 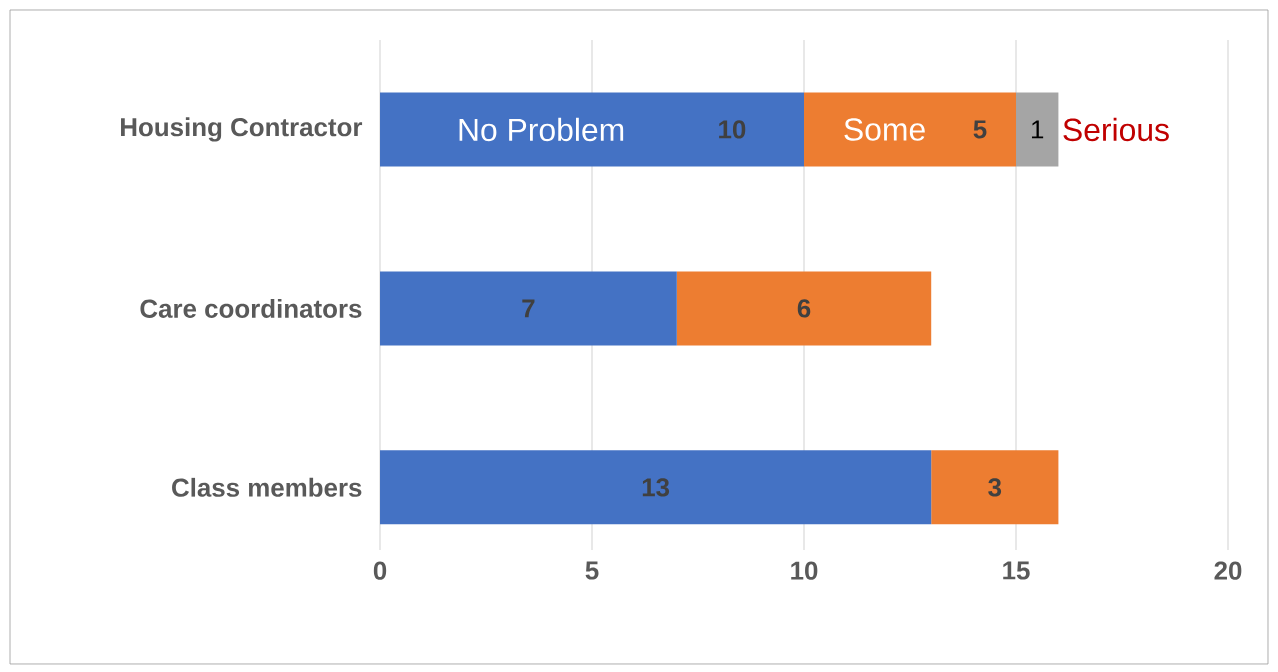 I want to click on data-label: 7, so click(x=528, y=308).